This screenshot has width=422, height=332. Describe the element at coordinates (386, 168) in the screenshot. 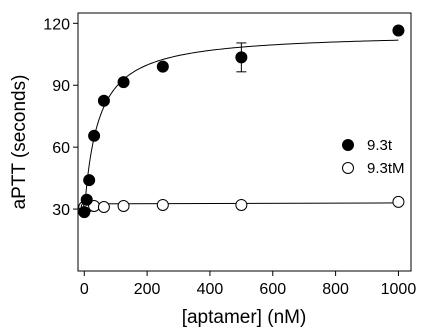

I see `legend-label: 9.3tM` at that location.